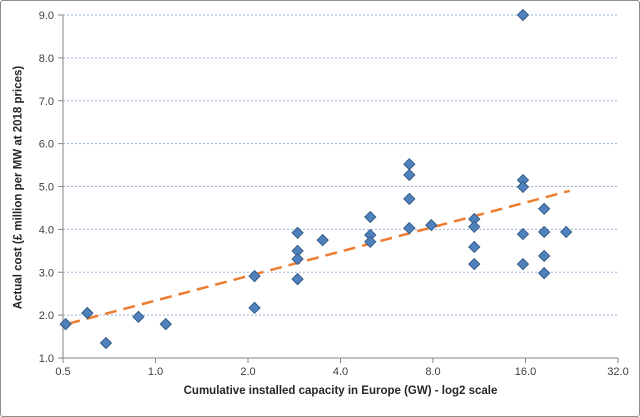 The height and width of the screenshot is (417, 640). I want to click on x-tick-label: 2.0, so click(247, 372).